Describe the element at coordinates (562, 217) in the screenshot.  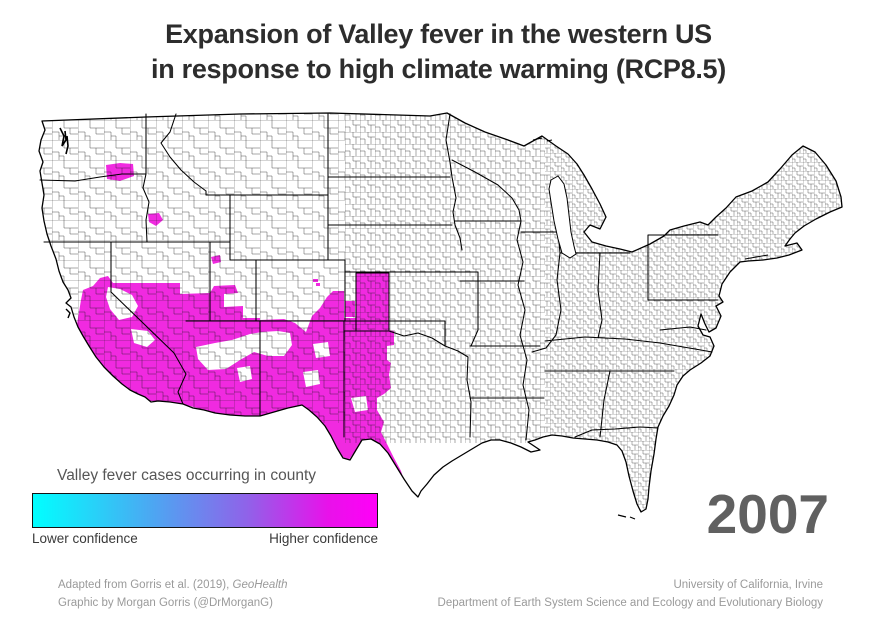
I see `lake-michigan` at that location.